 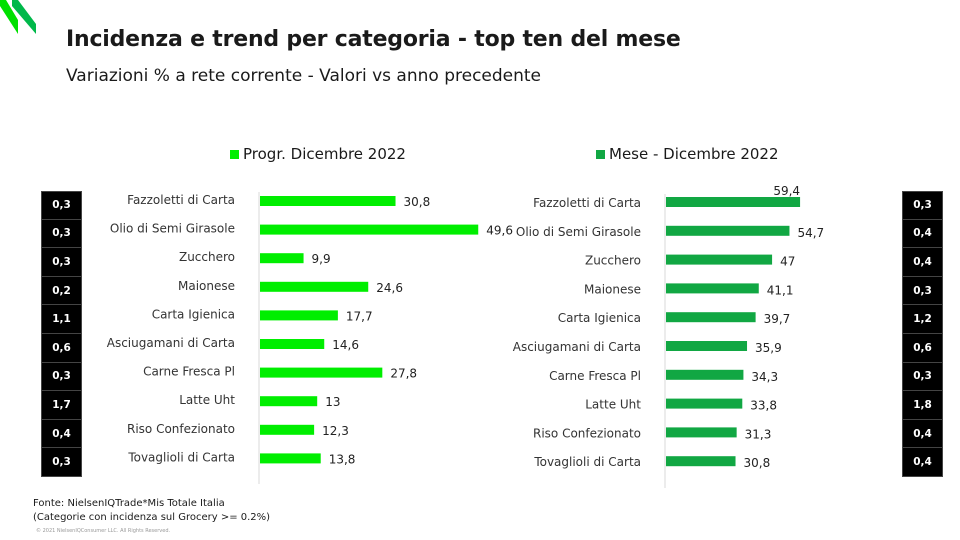 What do you see at coordinates (922, 405) in the screenshot?
I see `incidence-box: 1,8` at bounding box center [922, 405].